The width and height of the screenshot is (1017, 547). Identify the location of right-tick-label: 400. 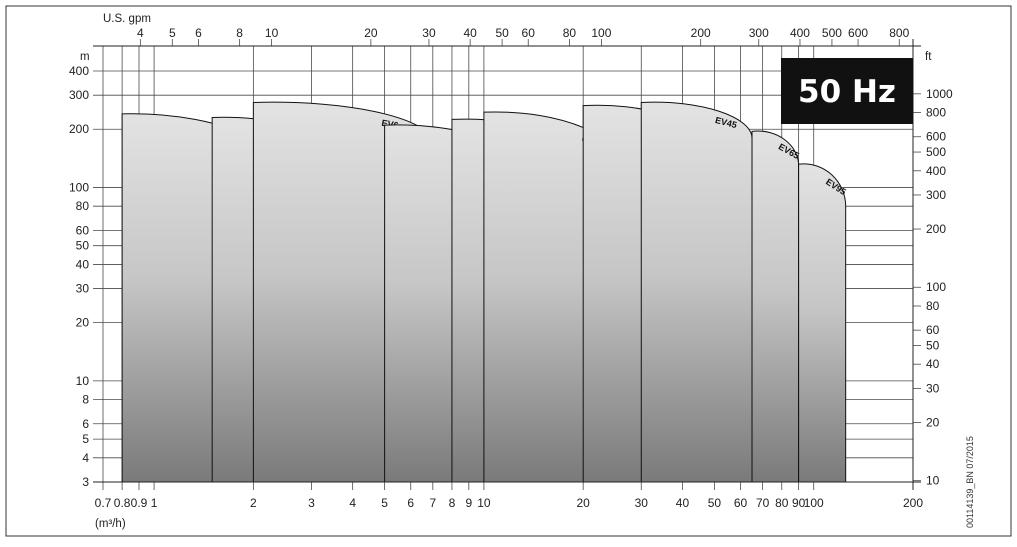
(936, 171).